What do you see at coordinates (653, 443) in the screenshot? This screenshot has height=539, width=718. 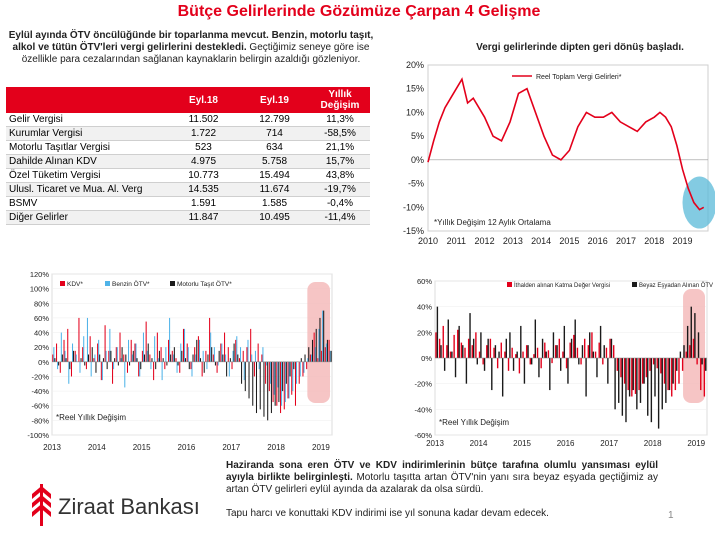 I see `x-tick-label: 2018` at bounding box center [653, 443].